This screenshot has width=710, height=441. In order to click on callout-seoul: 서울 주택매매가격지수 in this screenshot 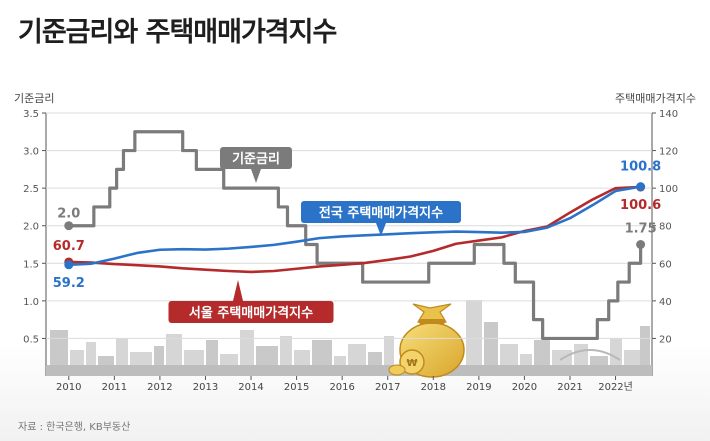, I will do `click(251, 301)`.